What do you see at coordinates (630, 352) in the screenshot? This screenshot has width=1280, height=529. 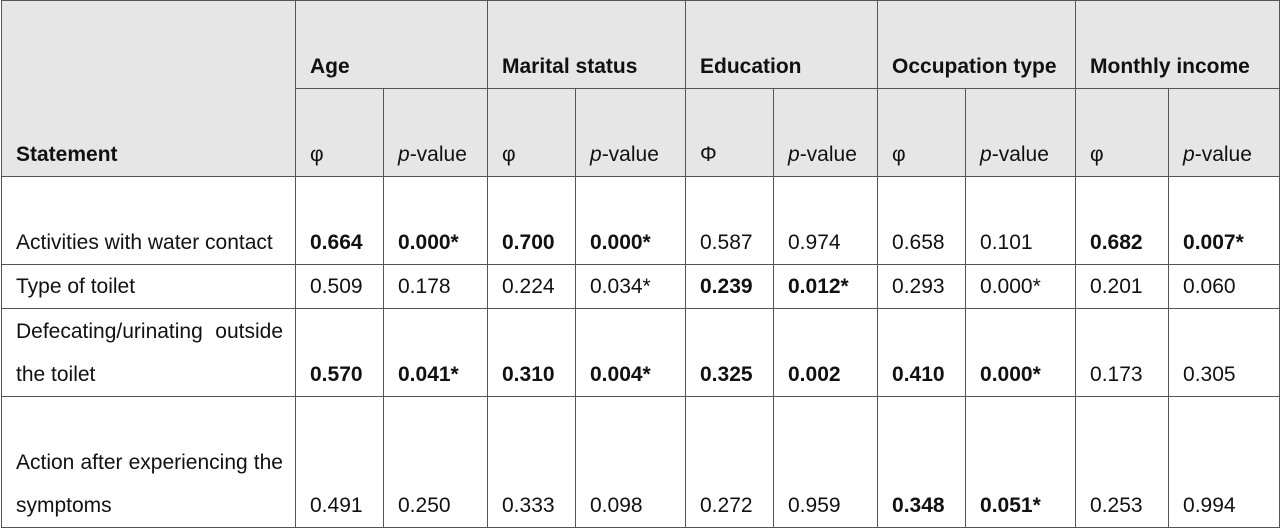 I see `value-cell: 0.004*` at bounding box center [630, 352].